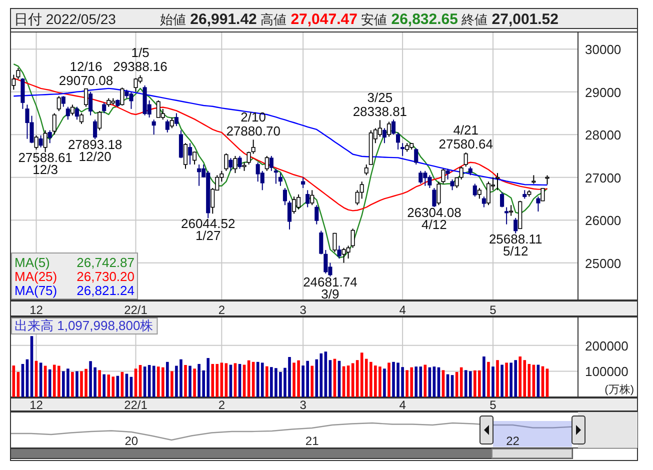 The image size is (653, 470). What do you see at coordinates (603, 135) in the screenshot?
I see `y-tick-label: 28000` at bounding box center [603, 135].